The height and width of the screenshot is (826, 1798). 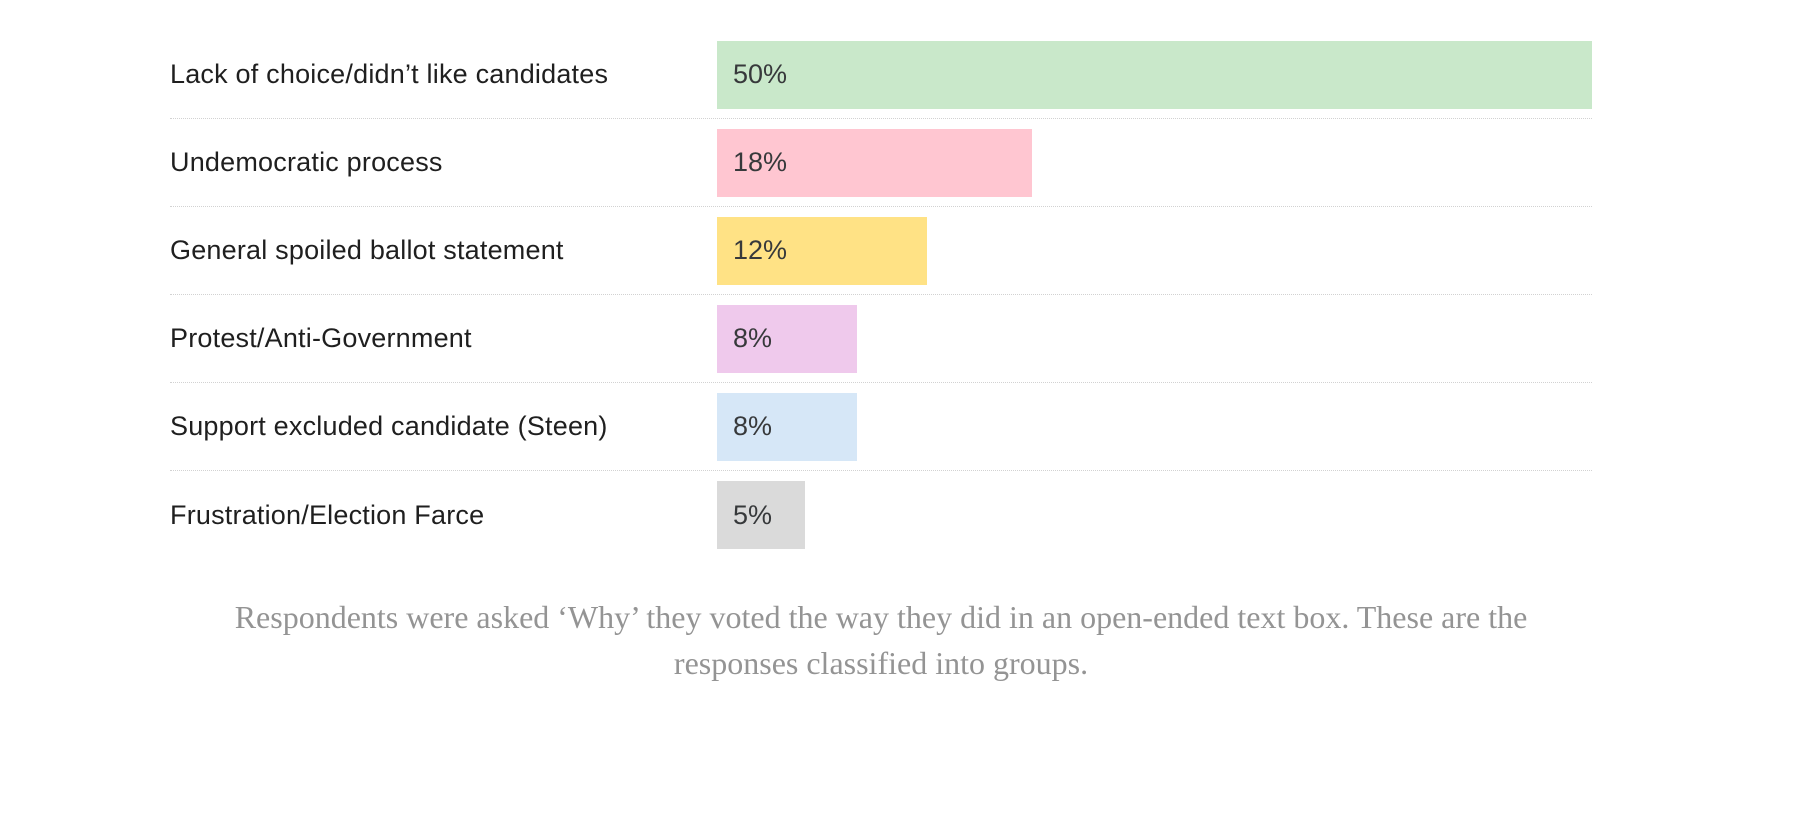 I want to click on value-label: 18%, so click(x=760, y=162).